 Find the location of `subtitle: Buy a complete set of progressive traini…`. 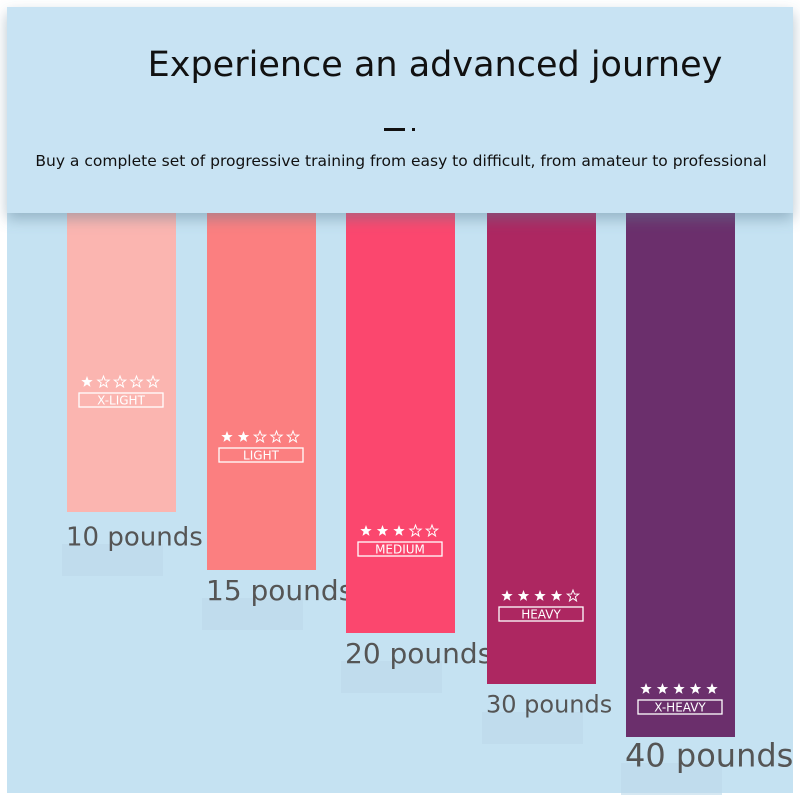

subtitle: Buy a complete set of progressive traini… is located at coordinates (400, 161).